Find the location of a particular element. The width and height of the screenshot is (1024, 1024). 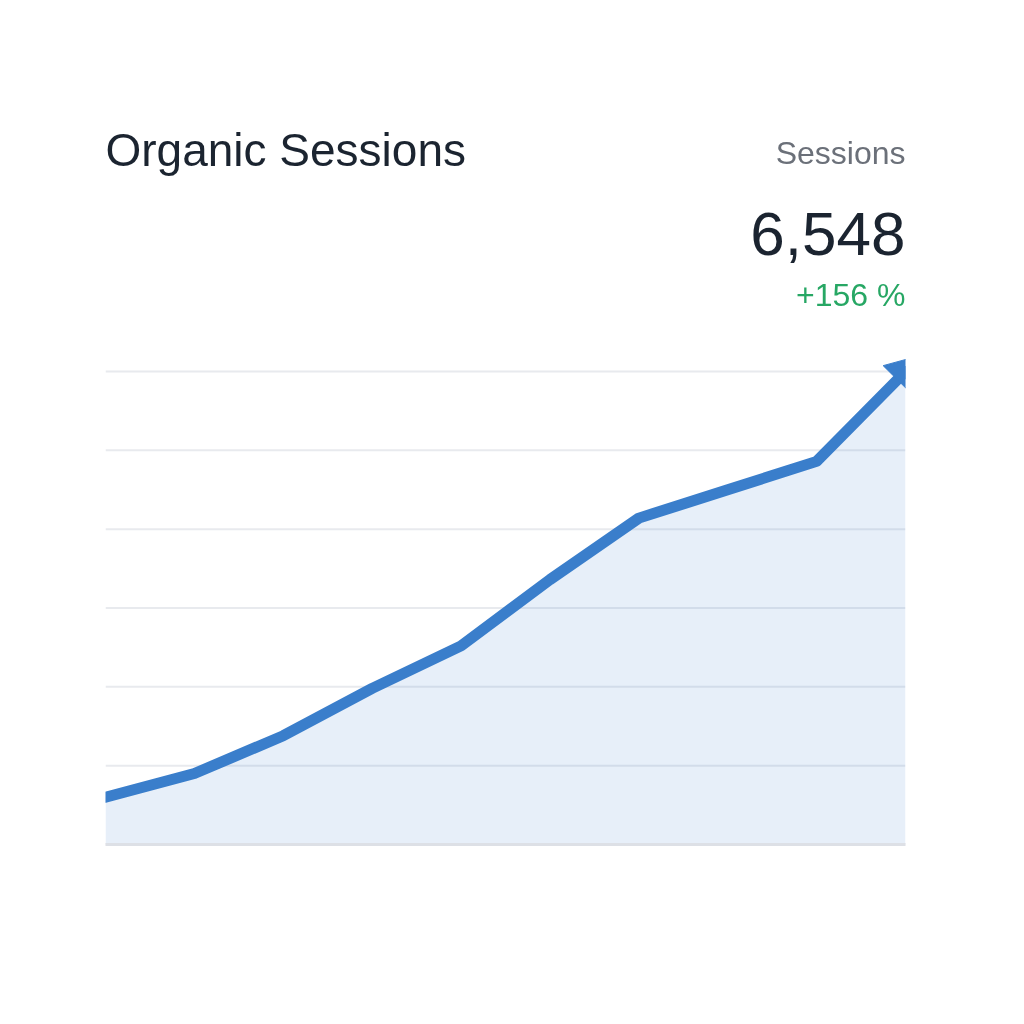

chart-title: Organic Sessions is located at coordinates (285, 149).